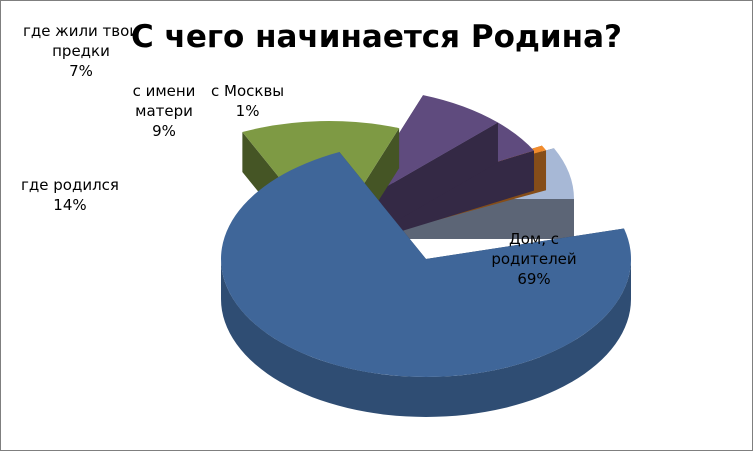 The width and height of the screenshot is (753, 451). What do you see at coordinates (247, 111) in the screenshot?
I see `label-moskva-value: 1%` at bounding box center [247, 111].